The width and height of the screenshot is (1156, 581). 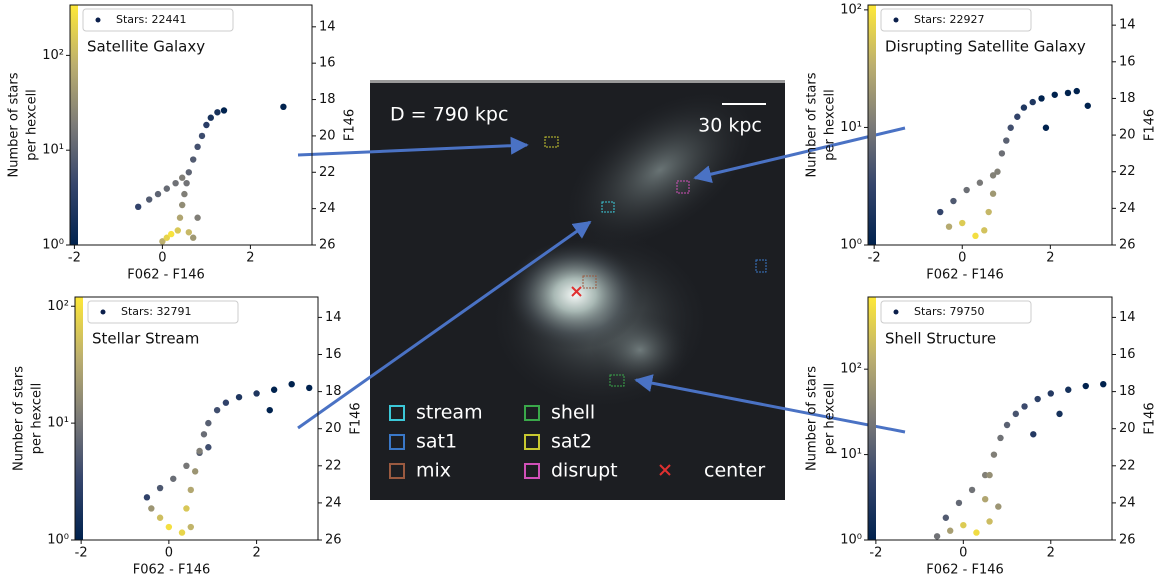 What do you see at coordinates (156, 311) in the screenshot?
I see `legend-label: Stars: 32791` at bounding box center [156, 311].